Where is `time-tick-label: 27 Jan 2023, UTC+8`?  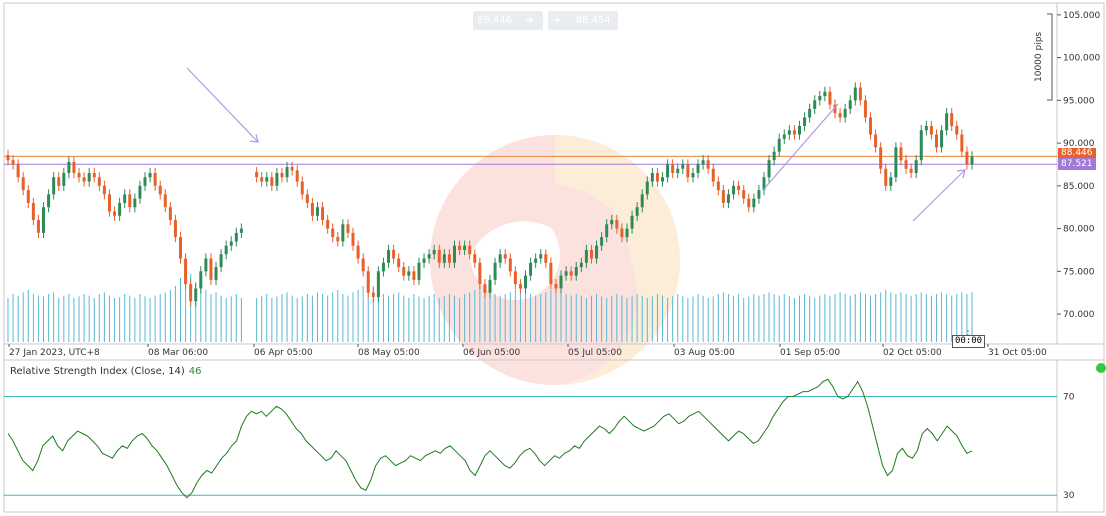
time-tick-label: 27 Jan 2023, UTC+8 is located at coordinates (54, 353).